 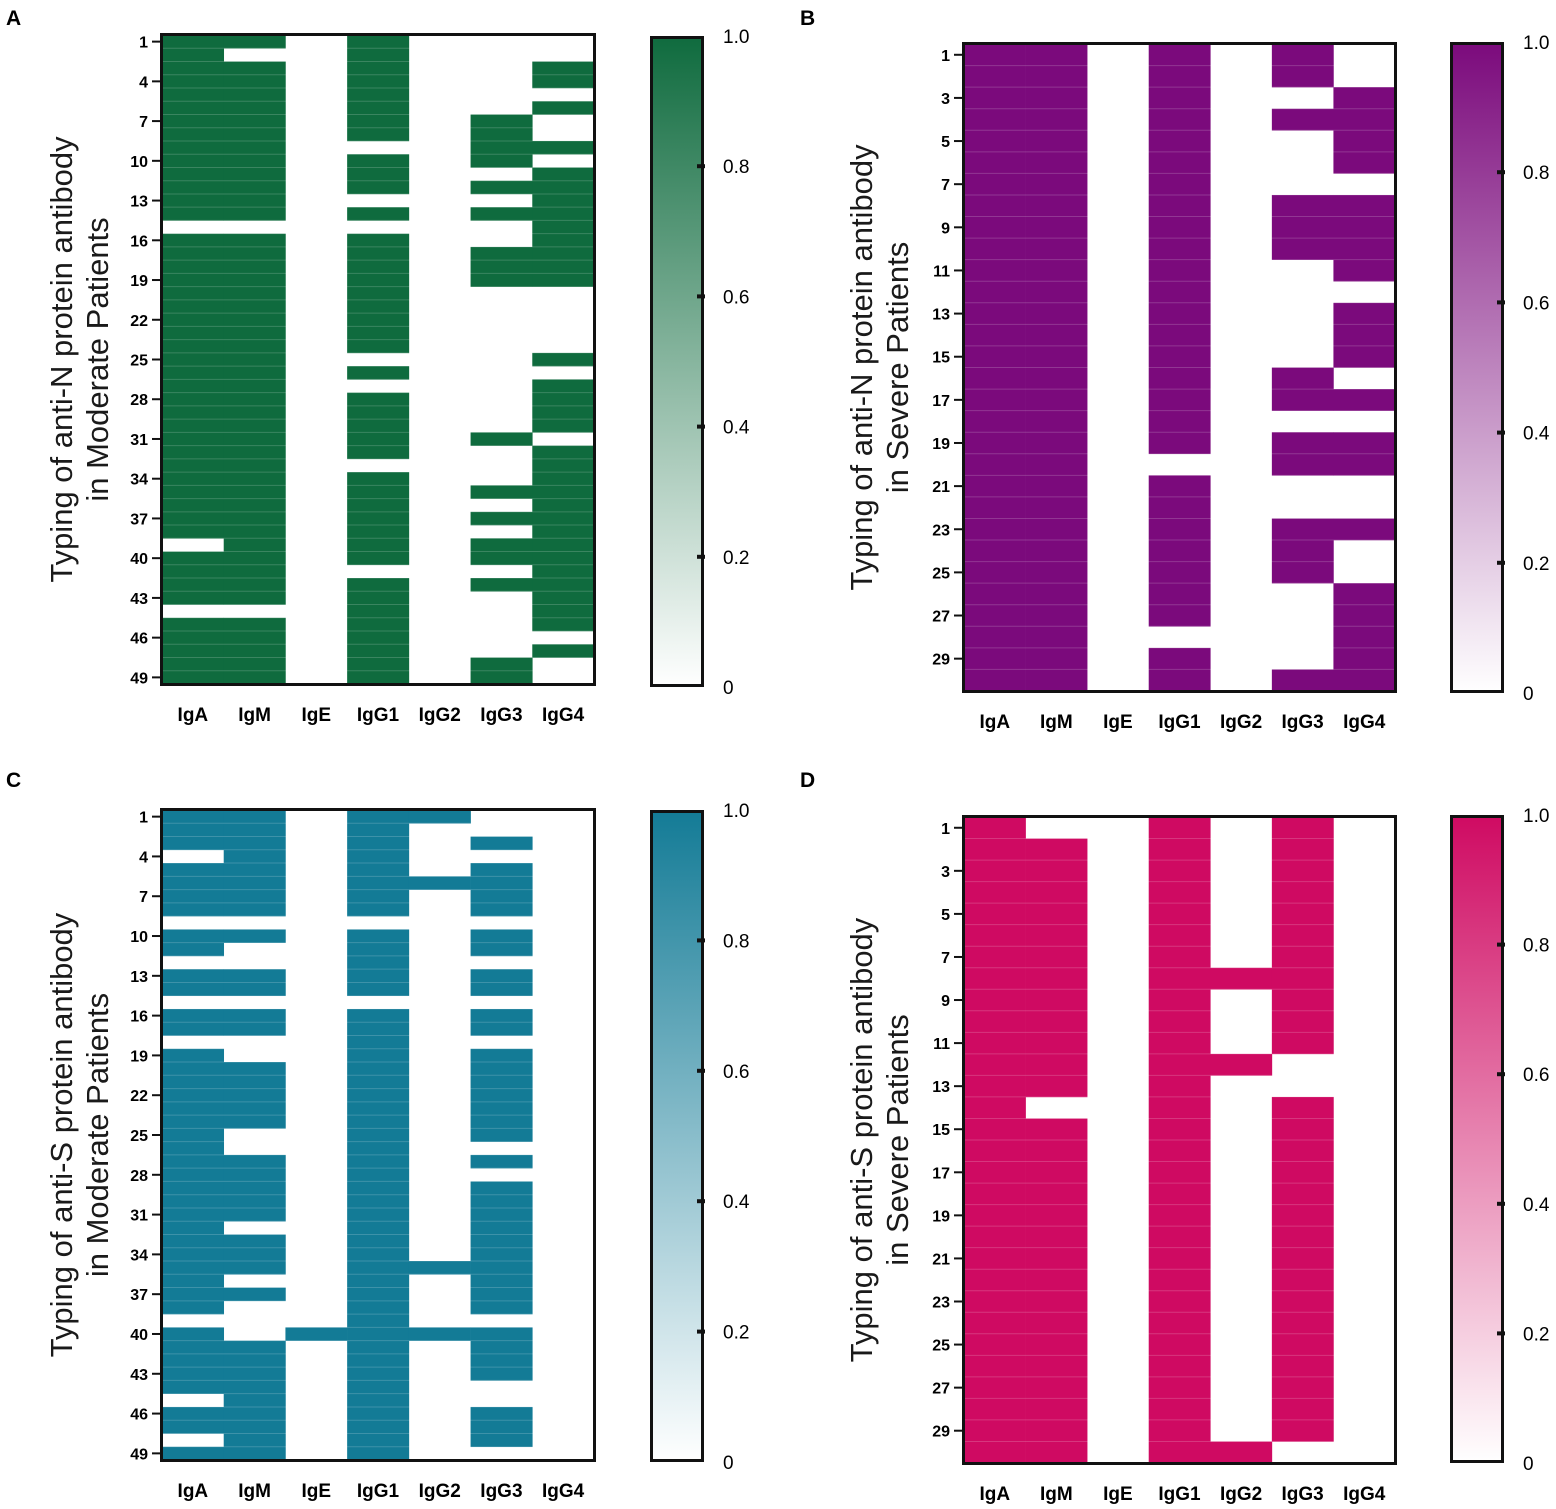 What do you see at coordinates (145, 1136) in the screenshot?
I see `y-axis-ticks: 1 4 7 10 13 16 19 22 25 28 31 34 37 40 43 46 49` at bounding box center [145, 1136].